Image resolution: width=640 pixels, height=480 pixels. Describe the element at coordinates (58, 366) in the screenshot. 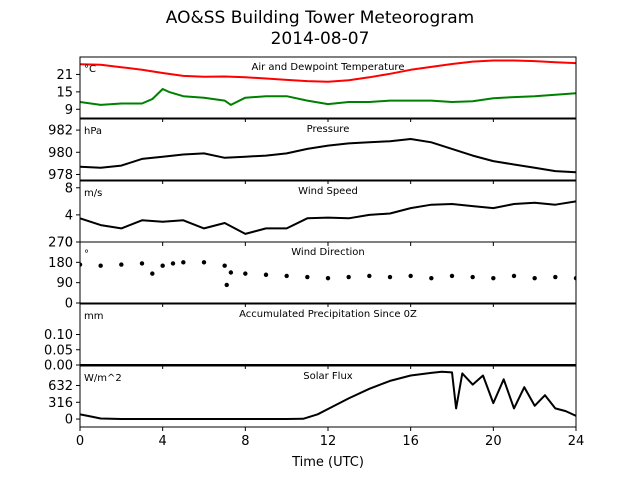

I see `y-tick-label: 0.00` at that location.